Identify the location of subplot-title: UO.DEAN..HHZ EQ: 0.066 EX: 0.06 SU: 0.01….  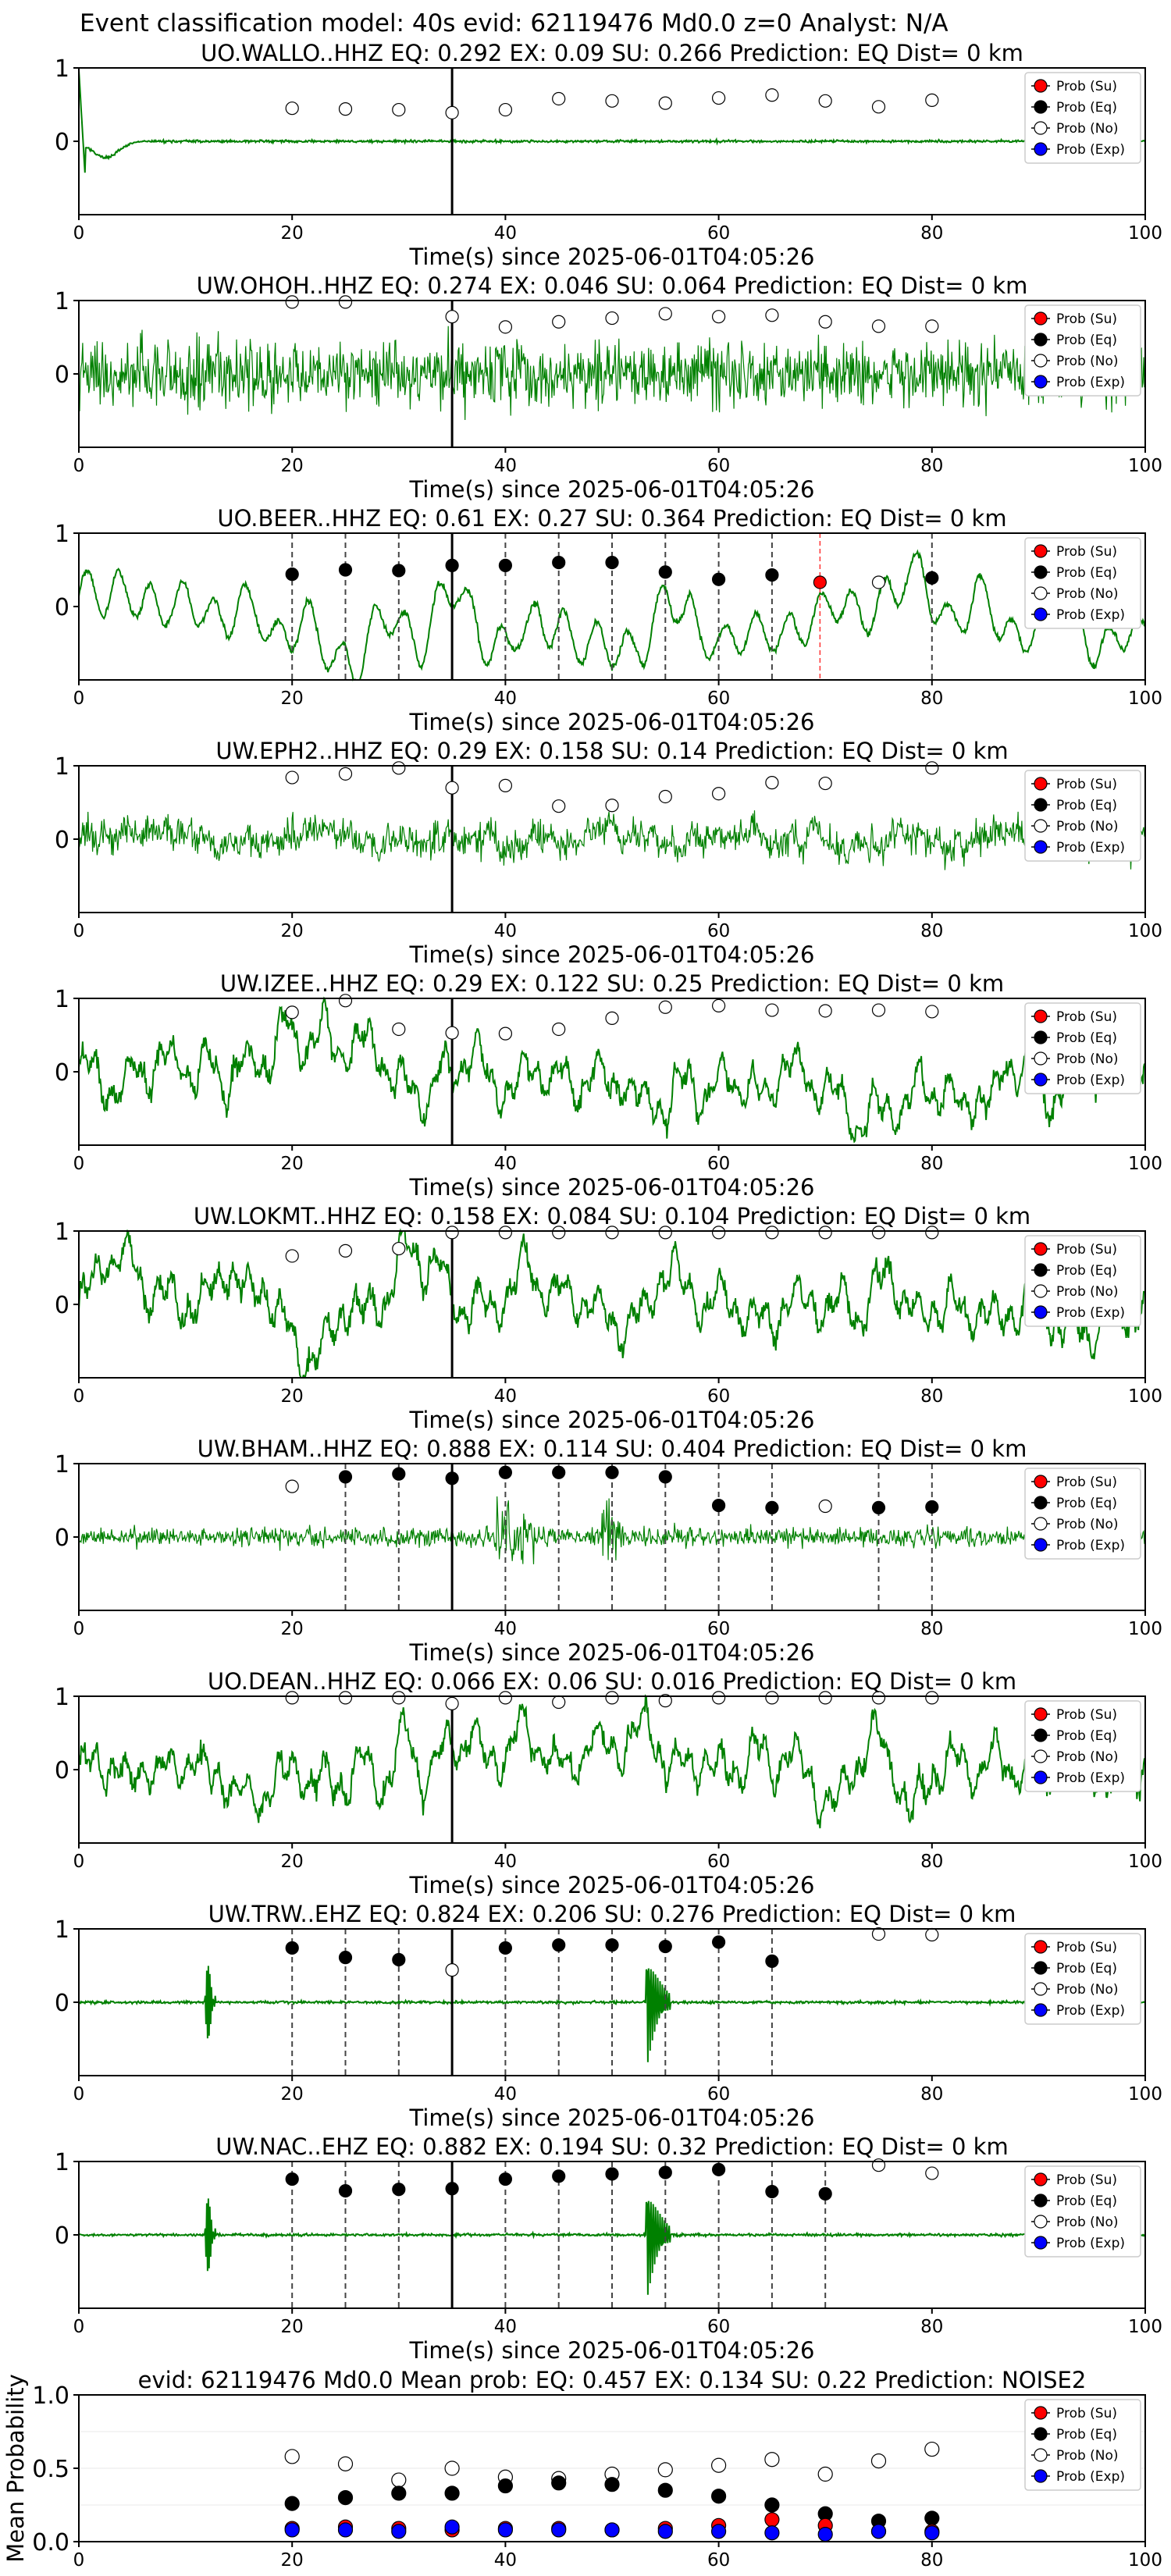
(612, 1681).